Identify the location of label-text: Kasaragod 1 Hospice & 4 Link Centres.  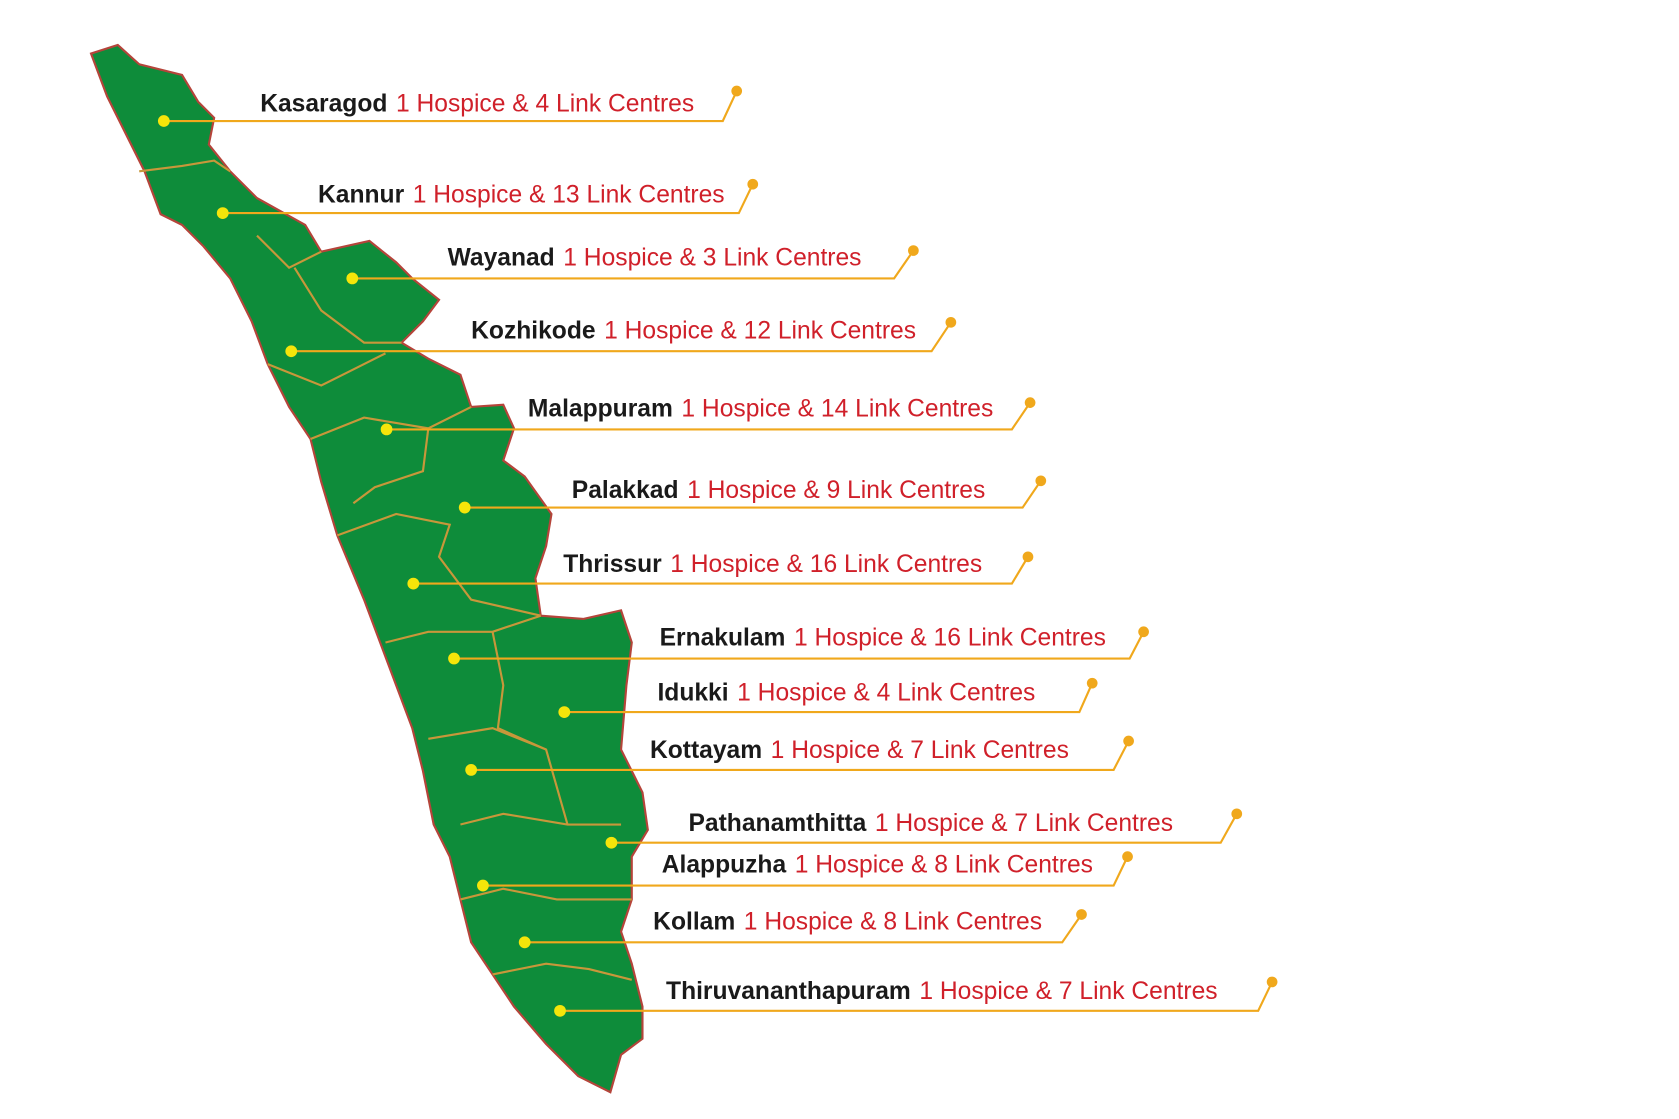
(477, 103).